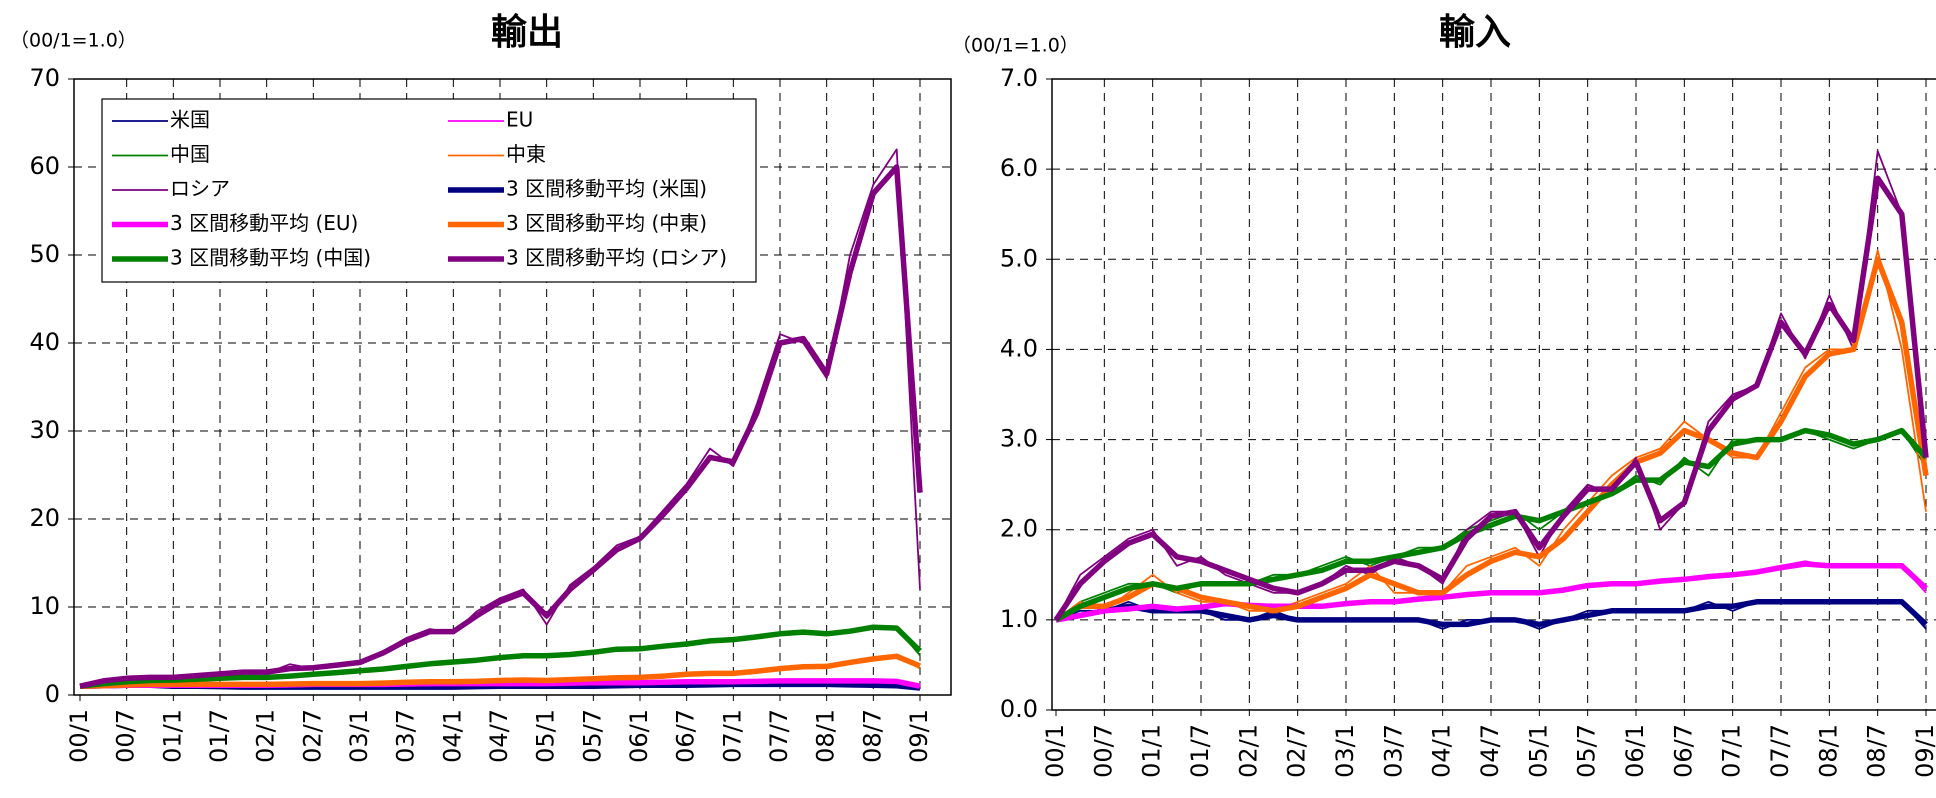  I want to click on y-tick-label: 3.0, so click(1019, 439).